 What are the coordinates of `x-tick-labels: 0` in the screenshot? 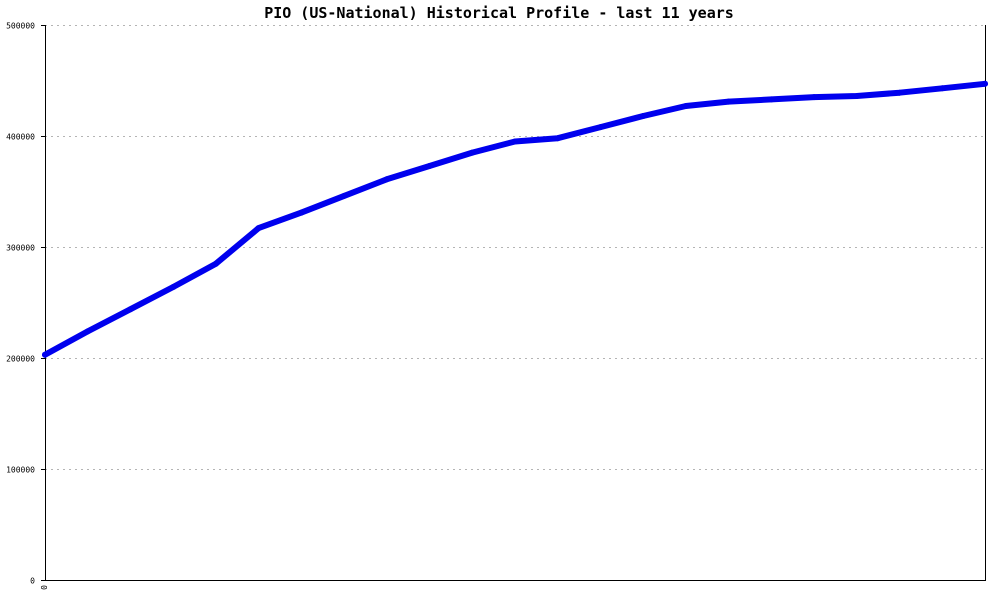 It's located at (44, 587).